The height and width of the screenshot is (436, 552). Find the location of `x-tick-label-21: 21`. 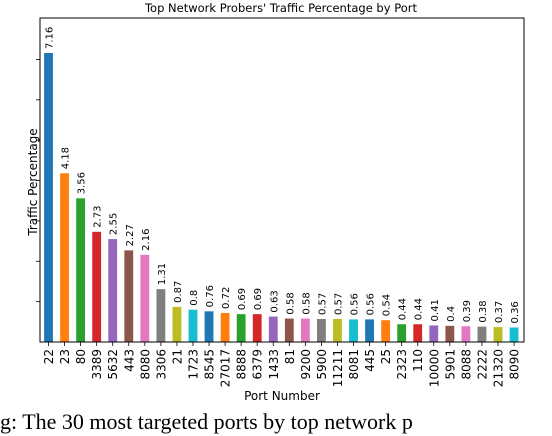

x-tick-label-21: 21 is located at coordinates (177, 356).